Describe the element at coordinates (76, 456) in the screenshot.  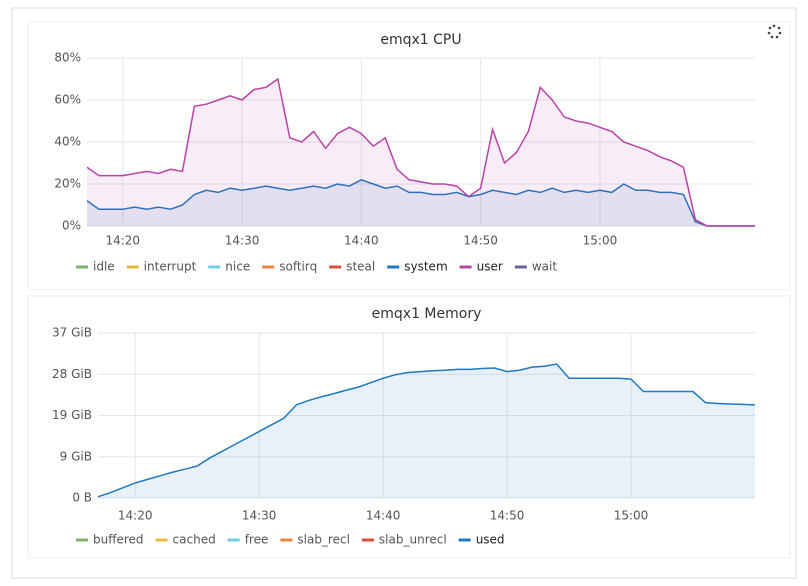
I see `y-tick-label: 9 GiB` at that location.